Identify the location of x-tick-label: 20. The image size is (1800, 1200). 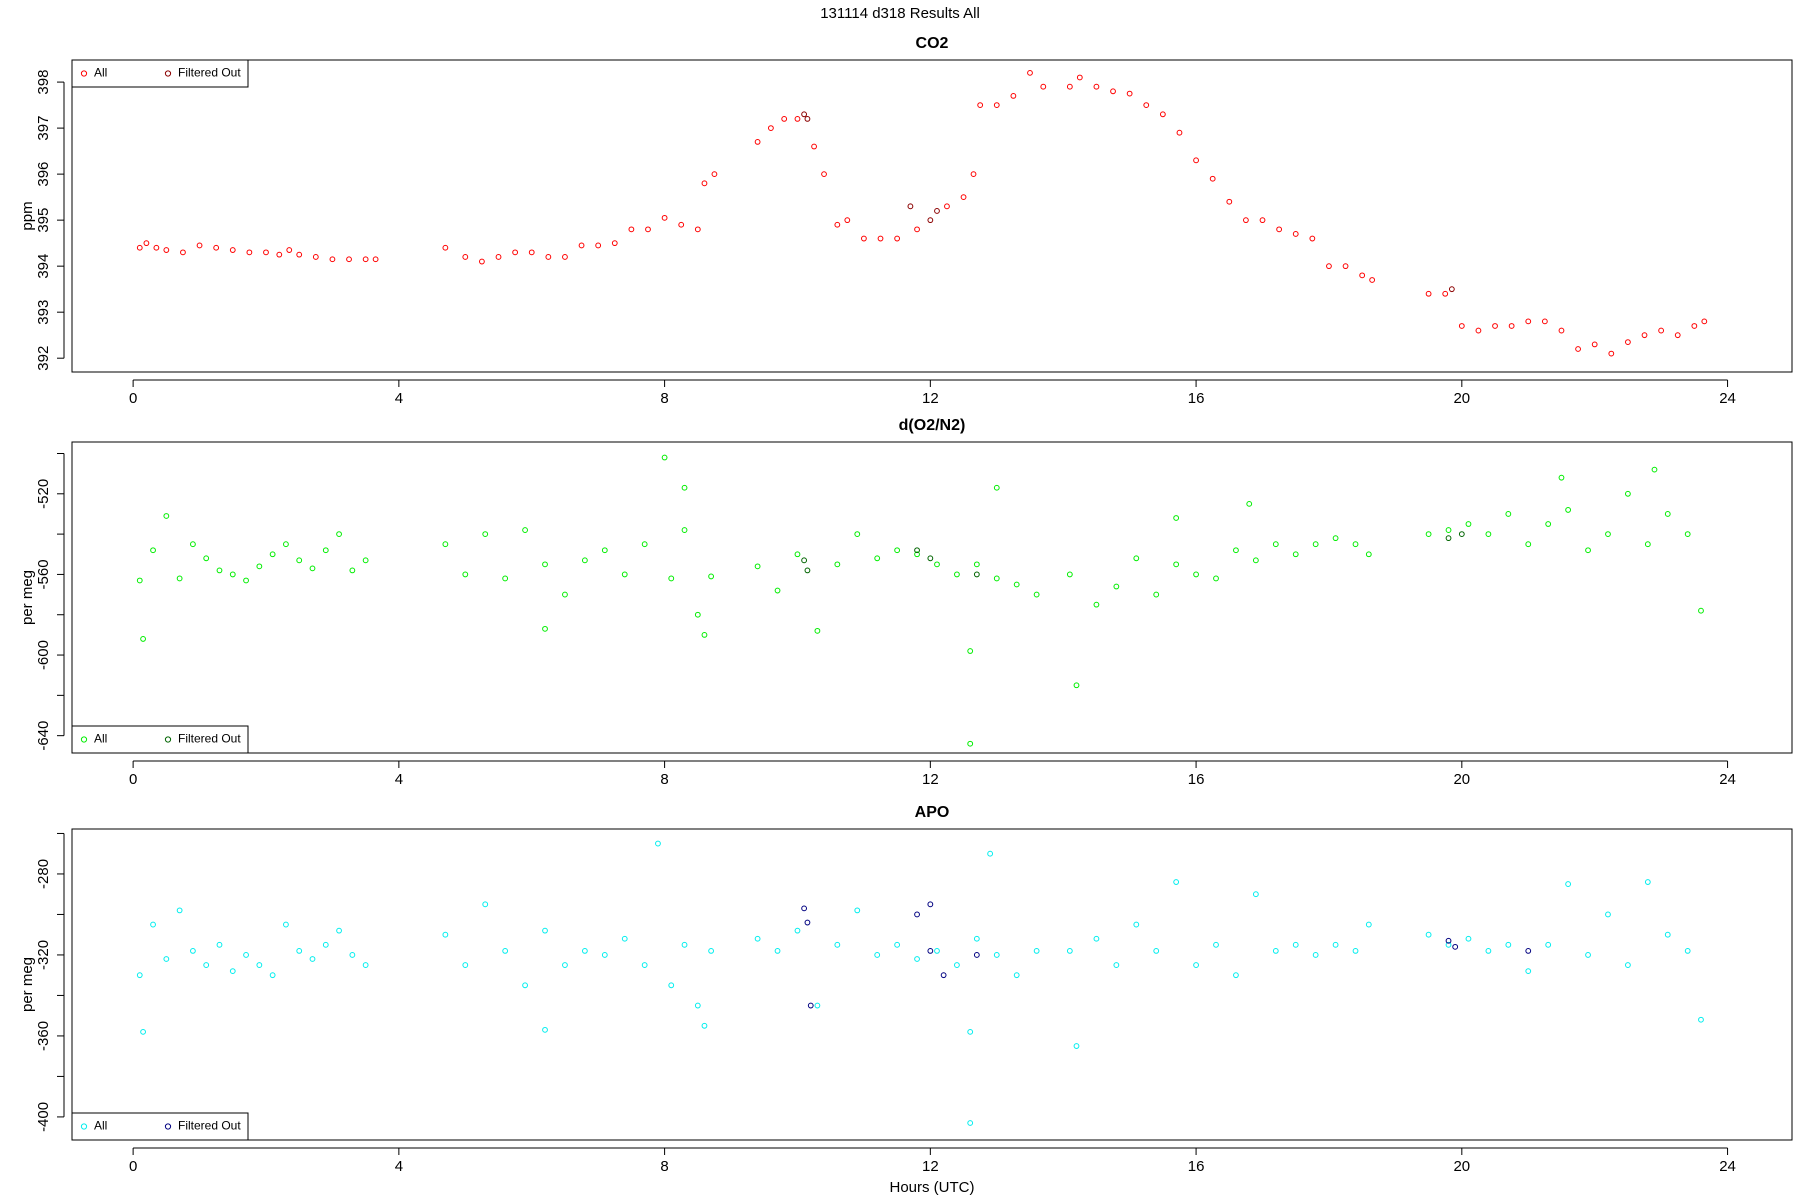
(1461, 398).